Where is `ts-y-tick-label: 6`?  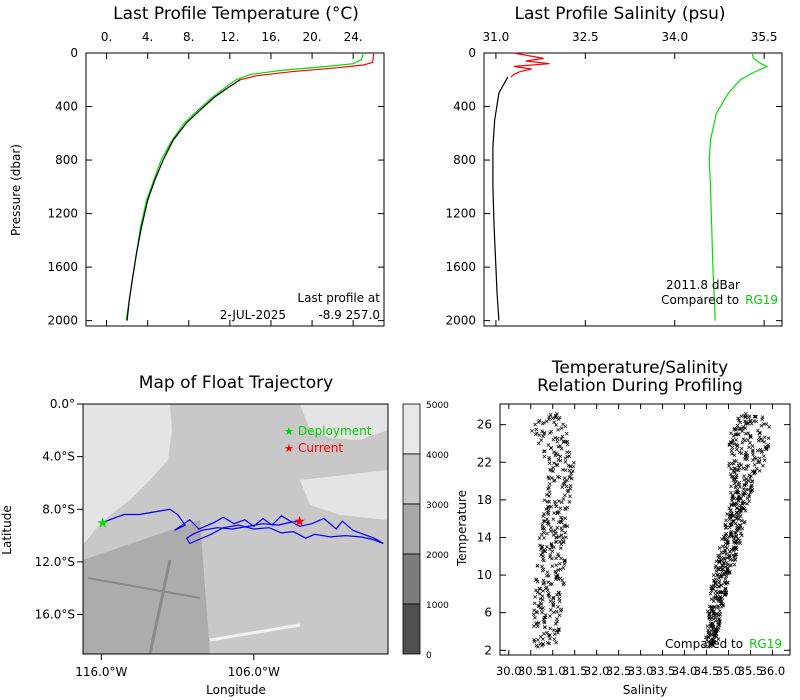
ts-y-tick-label: 6 is located at coordinates (488, 613).